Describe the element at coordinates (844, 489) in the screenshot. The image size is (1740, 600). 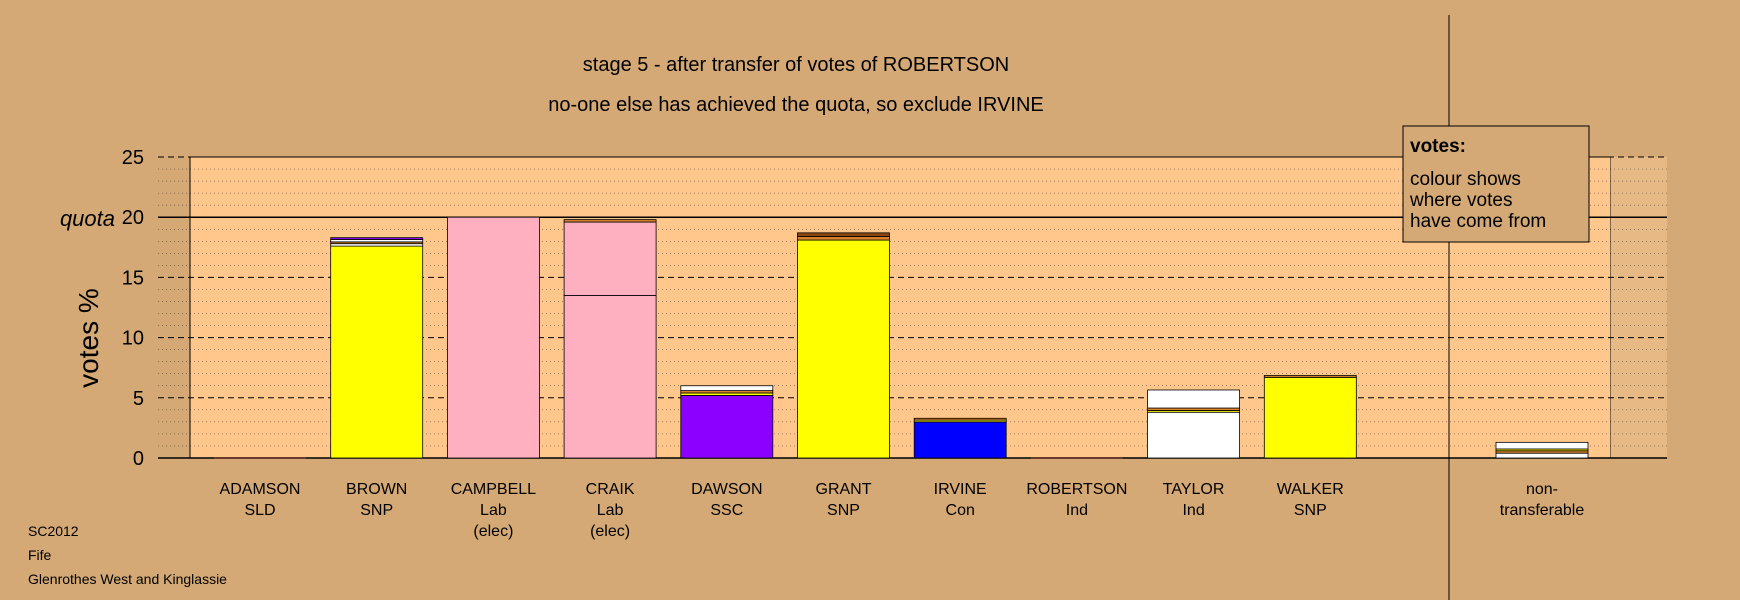
I see `candidate-label-line: GRANT` at that location.